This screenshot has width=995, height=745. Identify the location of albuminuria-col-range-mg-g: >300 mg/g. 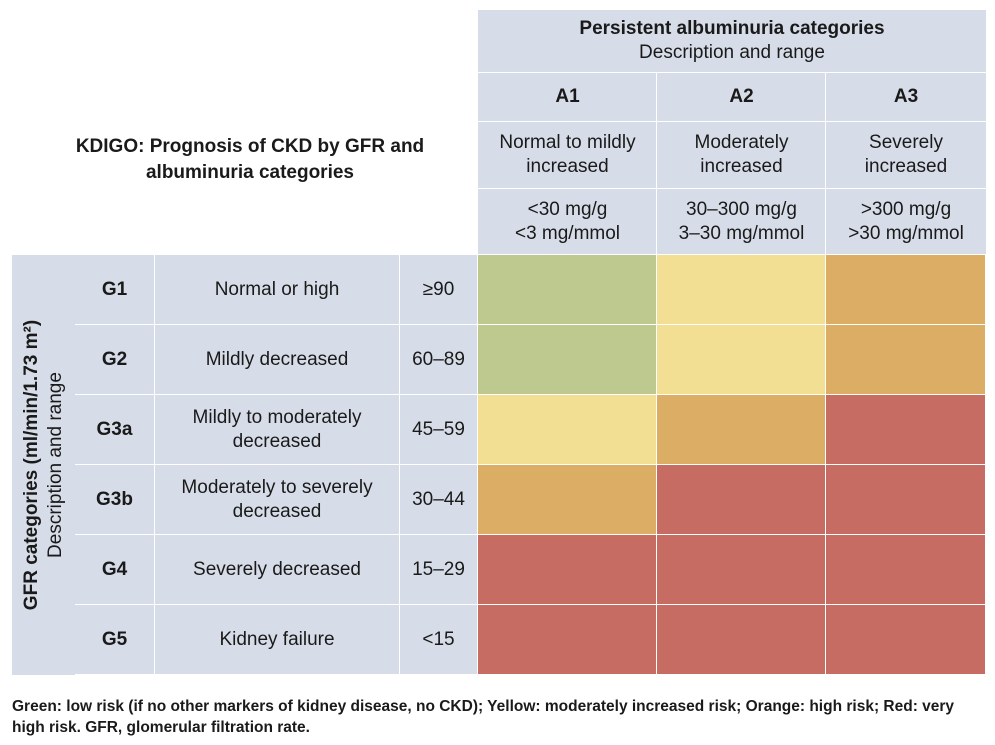
(906, 209).